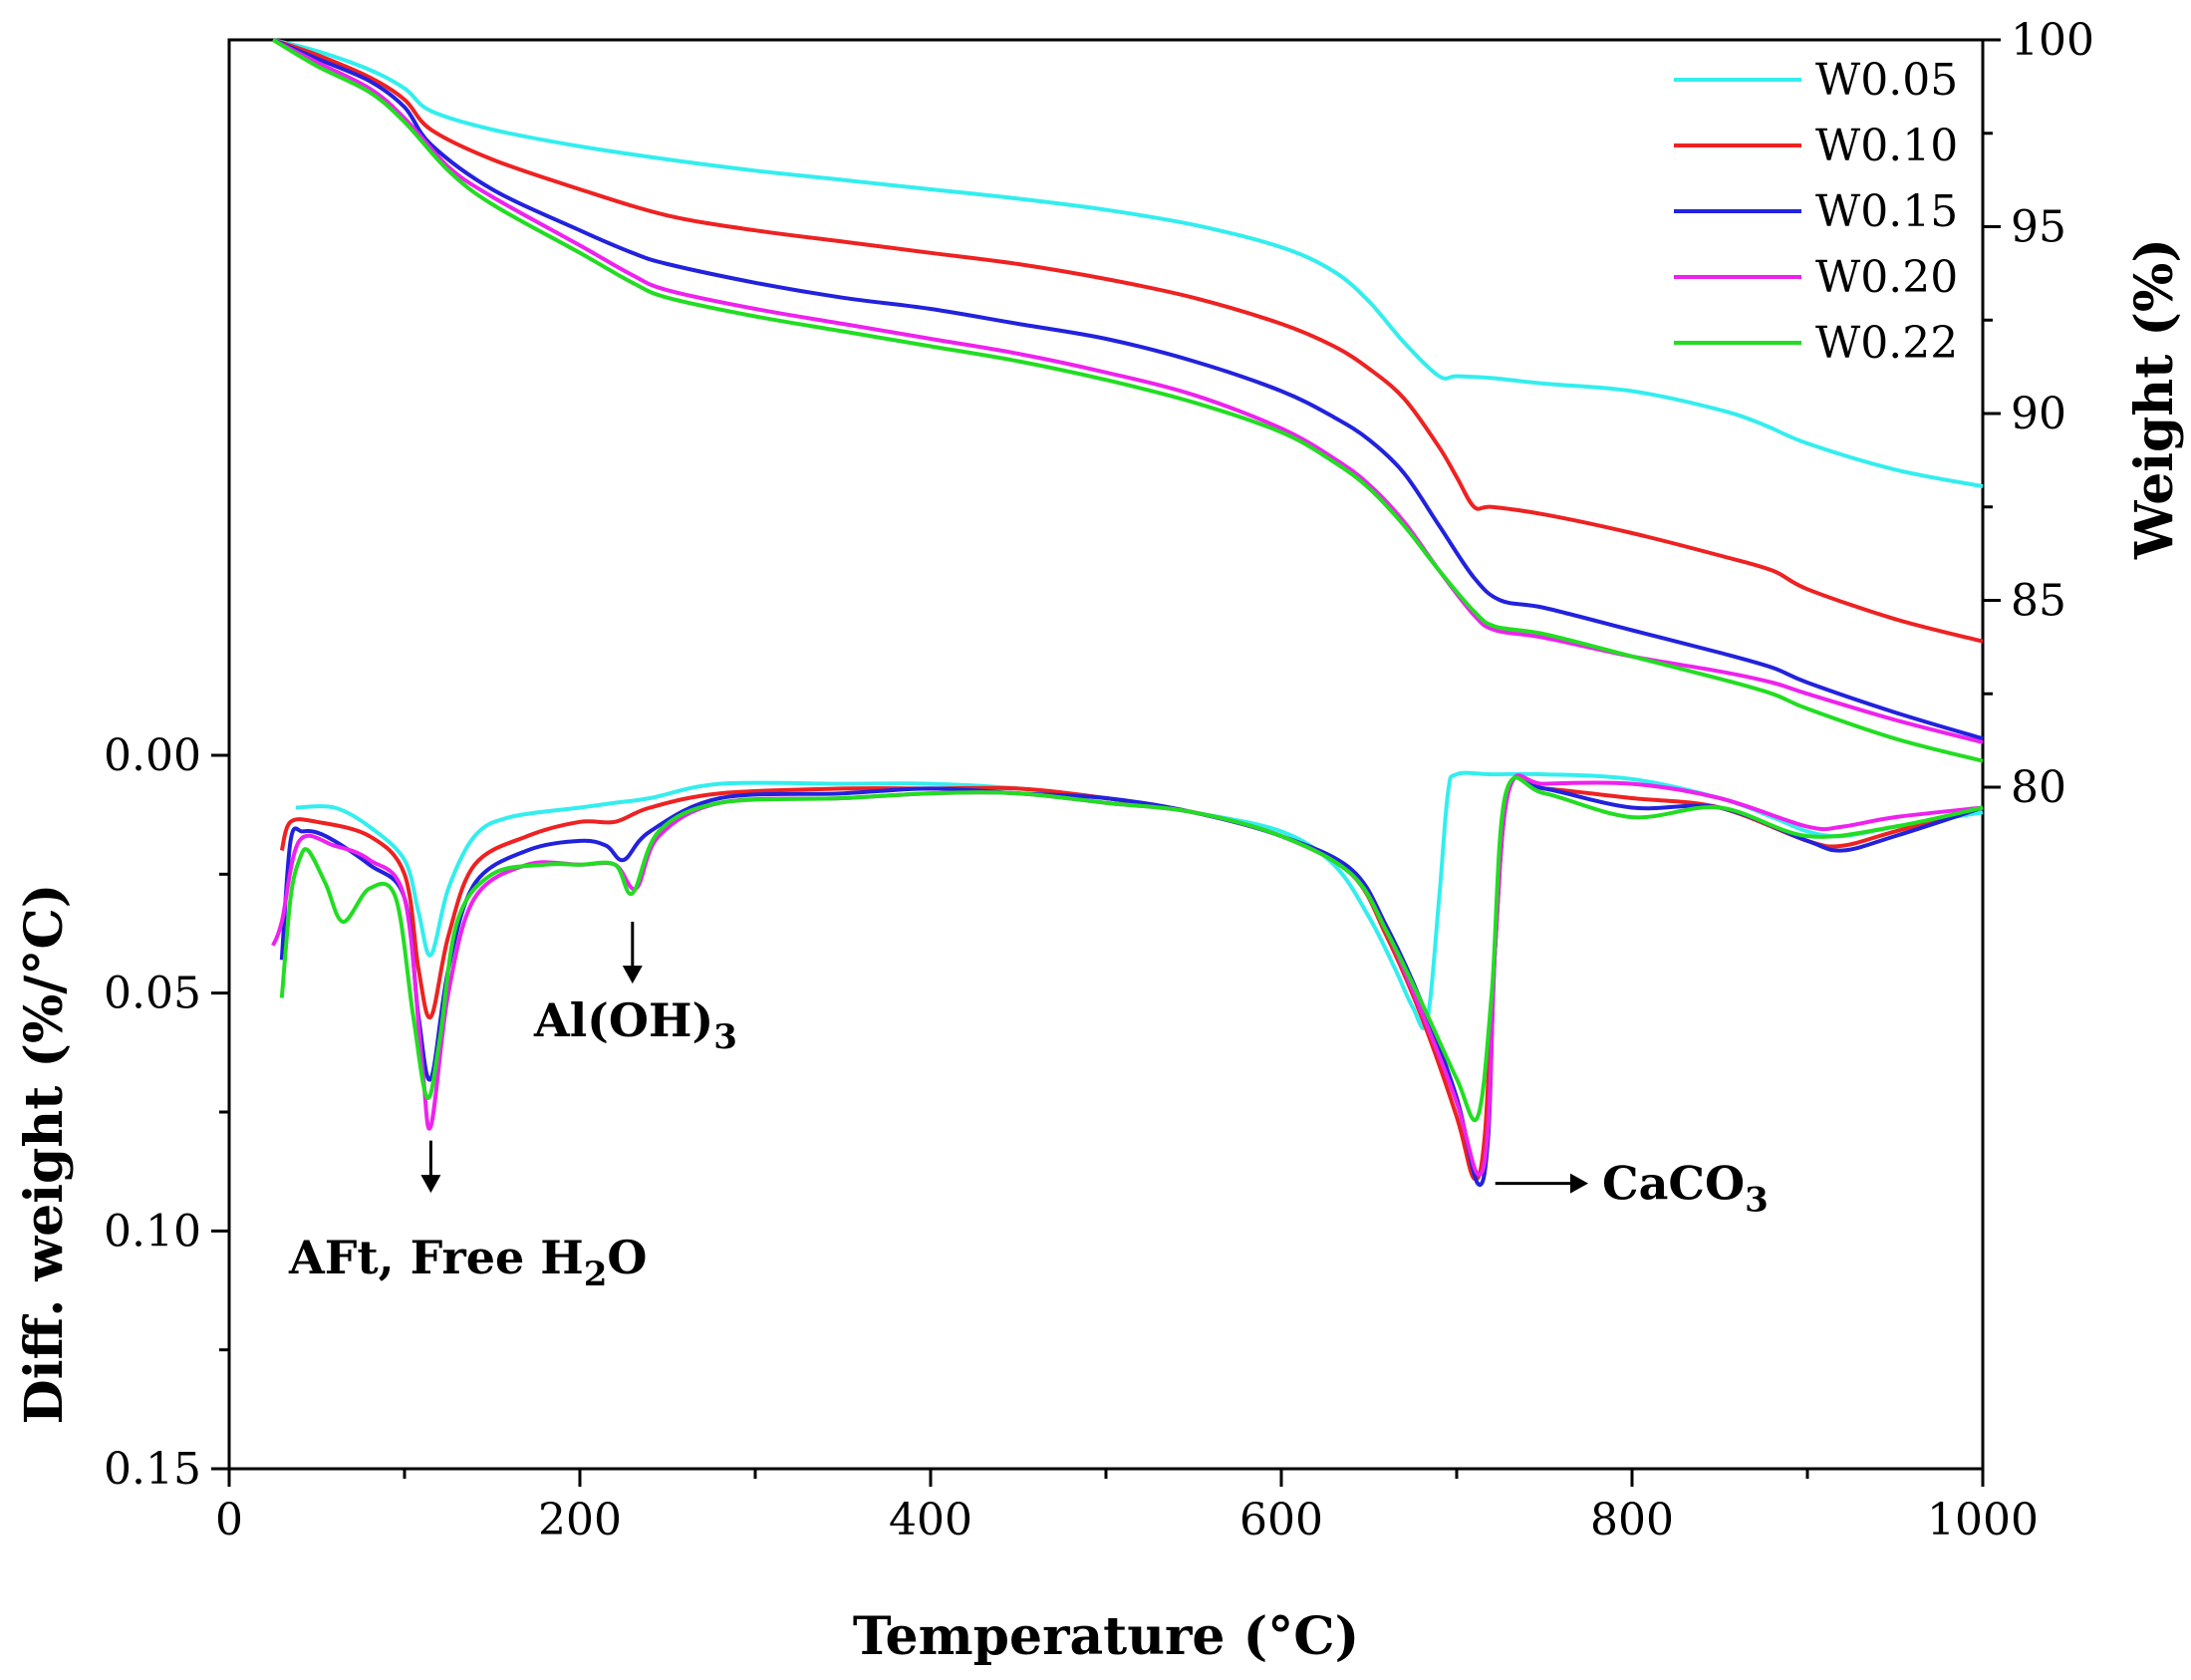 Image resolution: width=2191 pixels, height=1680 pixels. Describe the element at coordinates (2038, 414) in the screenshot. I see `right-tick-label: 90` at that location.